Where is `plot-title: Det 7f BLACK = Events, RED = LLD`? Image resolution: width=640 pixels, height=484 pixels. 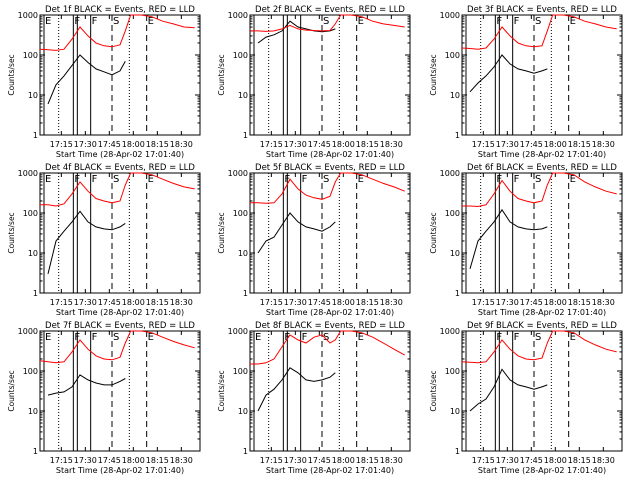
plot-title: Det 7f BLACK = Events, RED = LLD is located at coordinates (120, 326).